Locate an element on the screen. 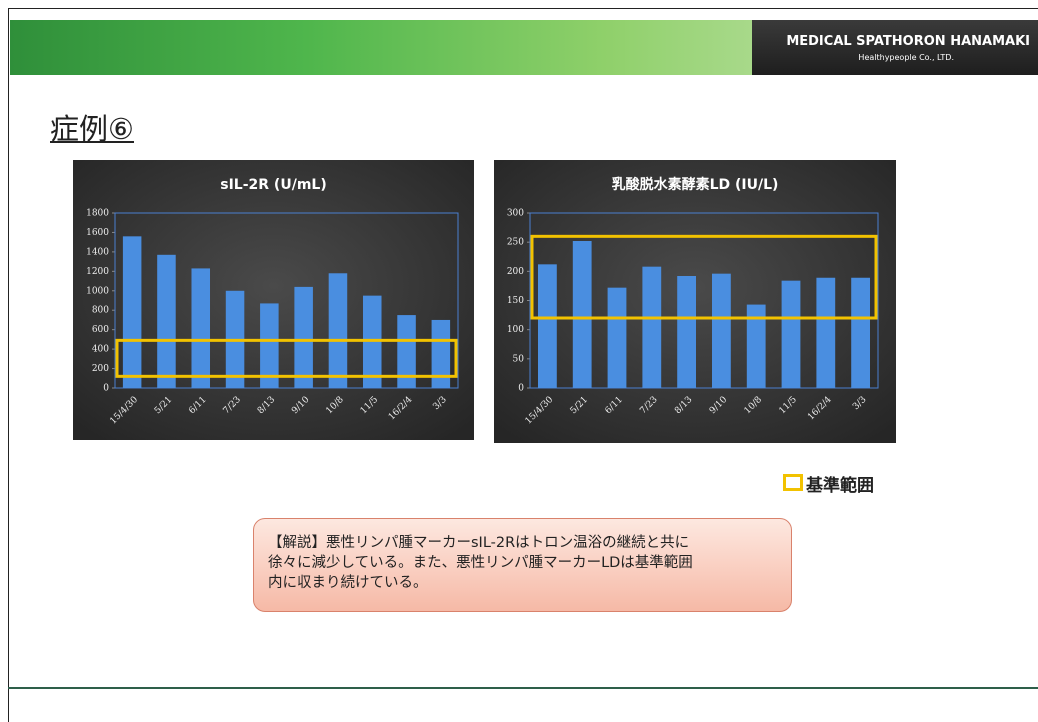 This screenshot has height=722, width=1038. y-tick-label: 300 is located at coordinates (515, 214).